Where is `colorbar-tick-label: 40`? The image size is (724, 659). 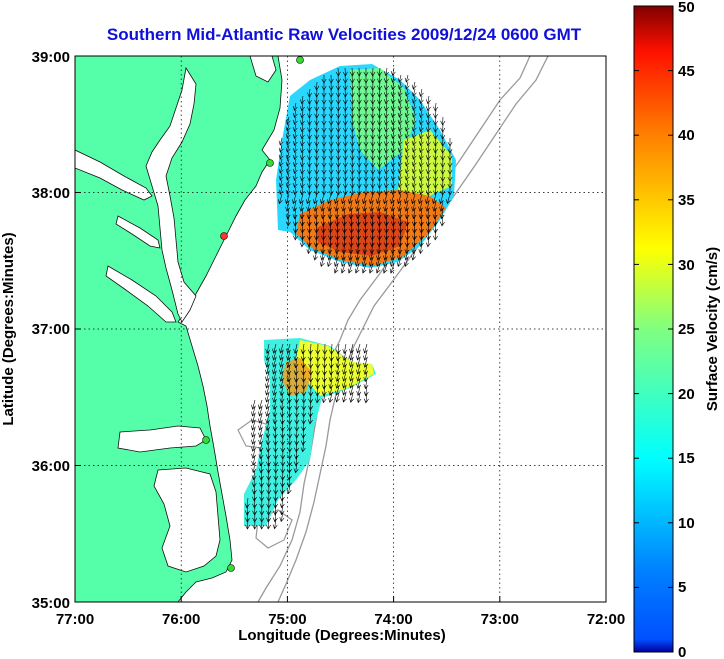 colorbar-tick-label: 40 is located at coordinates (686, 135).